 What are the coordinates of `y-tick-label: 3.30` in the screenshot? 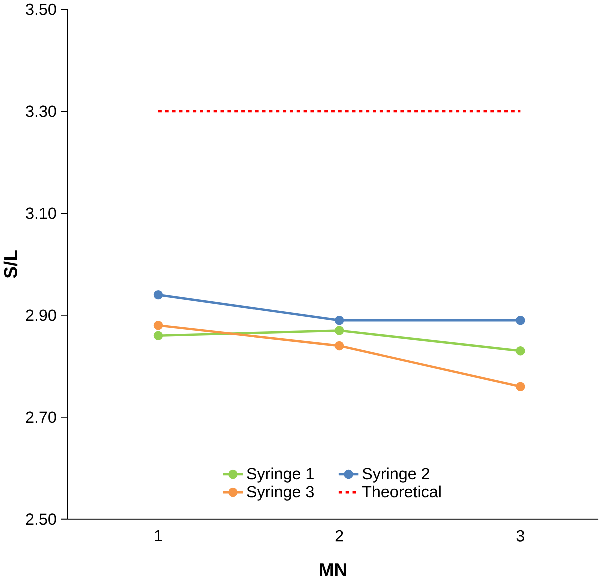 It's located at (41, 112).